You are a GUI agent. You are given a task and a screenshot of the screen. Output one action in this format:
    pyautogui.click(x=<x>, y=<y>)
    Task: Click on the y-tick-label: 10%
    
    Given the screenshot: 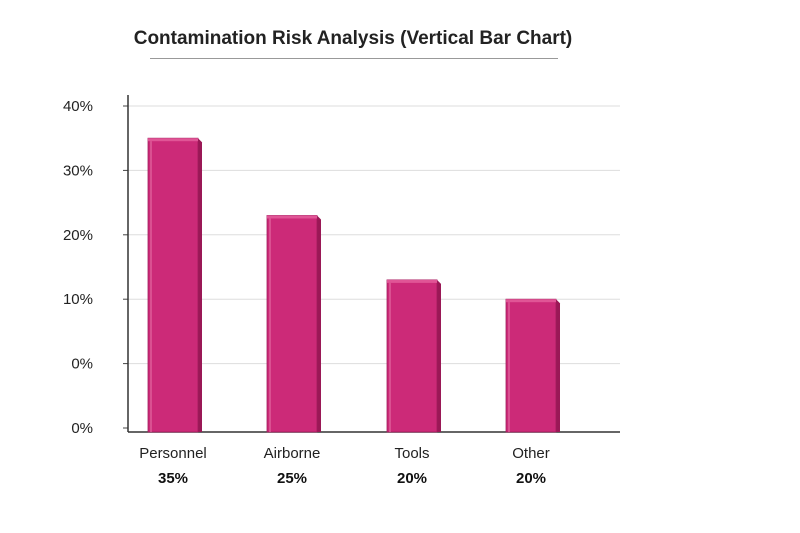 What is the action you would take?
    pyautogui.click(x=78, y=299)
    